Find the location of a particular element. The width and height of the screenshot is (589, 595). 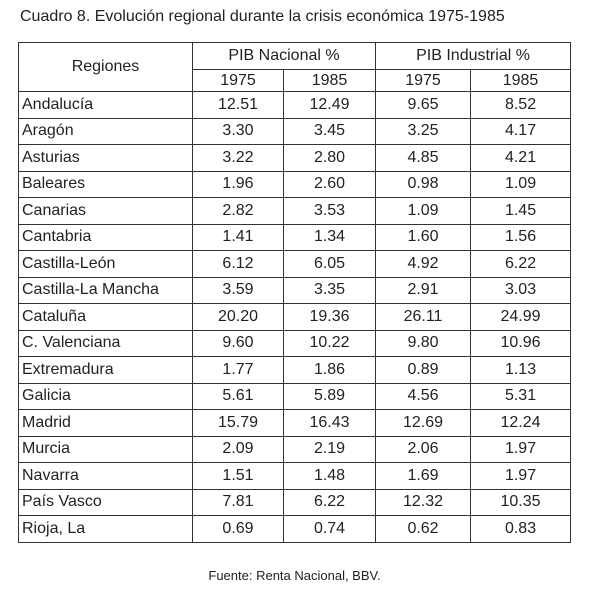

value-cell: 6.12 is located at coordinates (238, 264).